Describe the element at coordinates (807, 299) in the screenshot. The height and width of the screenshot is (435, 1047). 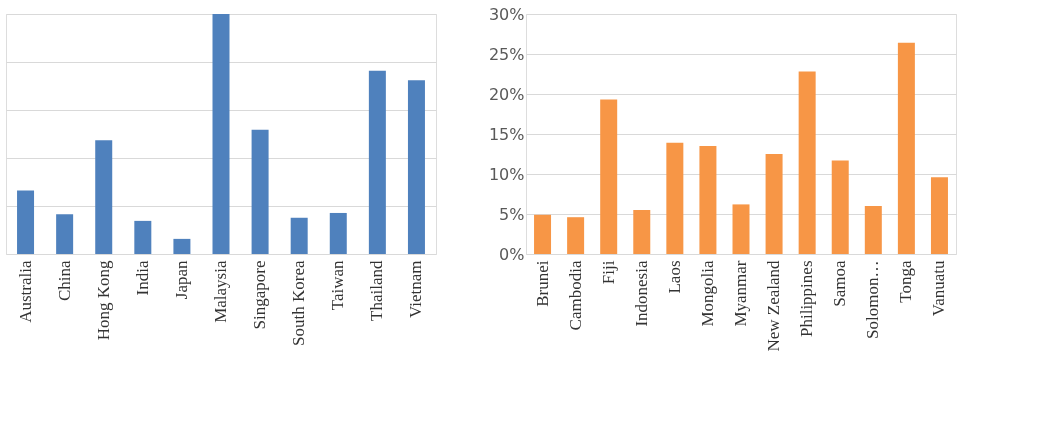
I see `x-tick-label: Philippines` at that location.